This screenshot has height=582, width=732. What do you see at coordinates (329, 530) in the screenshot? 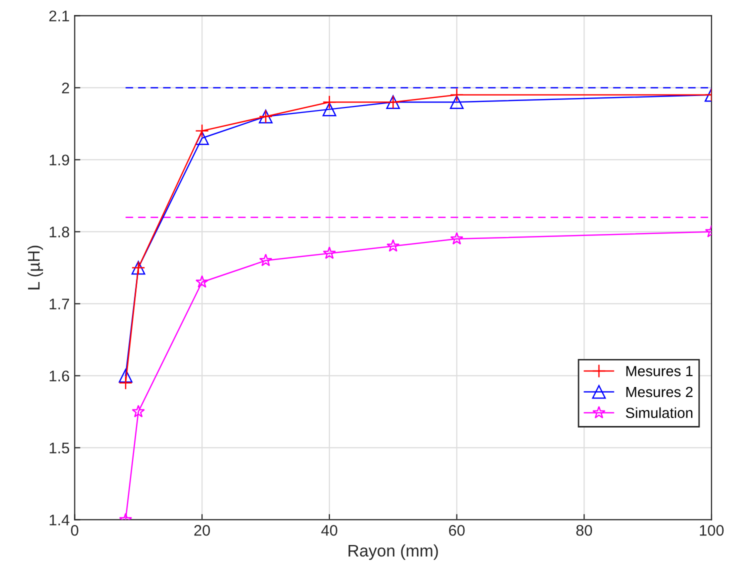
I see `x-tick-label: 40` at bounding box center [329, 530].